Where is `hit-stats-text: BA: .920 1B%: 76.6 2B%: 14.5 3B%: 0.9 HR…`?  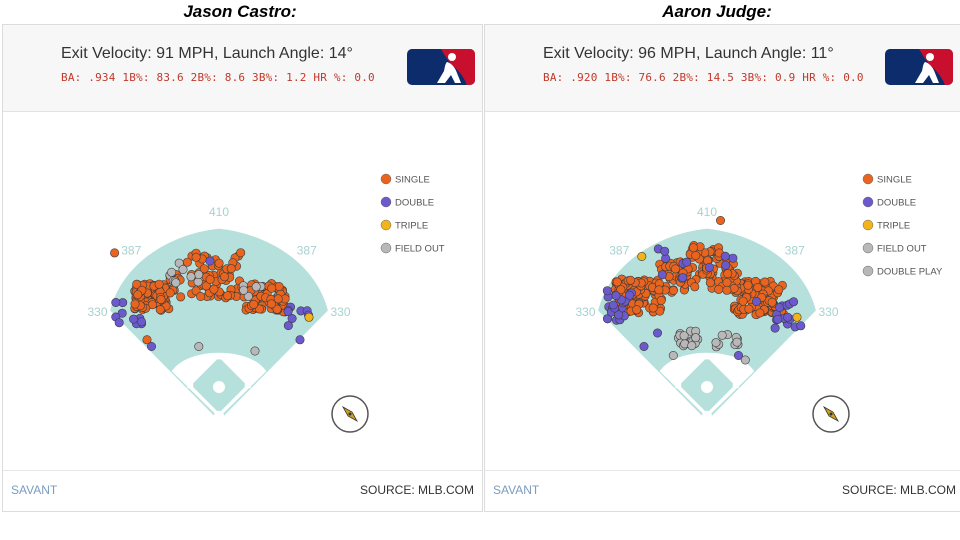
hit-stats-text: BA: .920 1B%: 76.6 2B%: 14.5 3B%: 0.9 HR… is located at coordinates (703, 77).